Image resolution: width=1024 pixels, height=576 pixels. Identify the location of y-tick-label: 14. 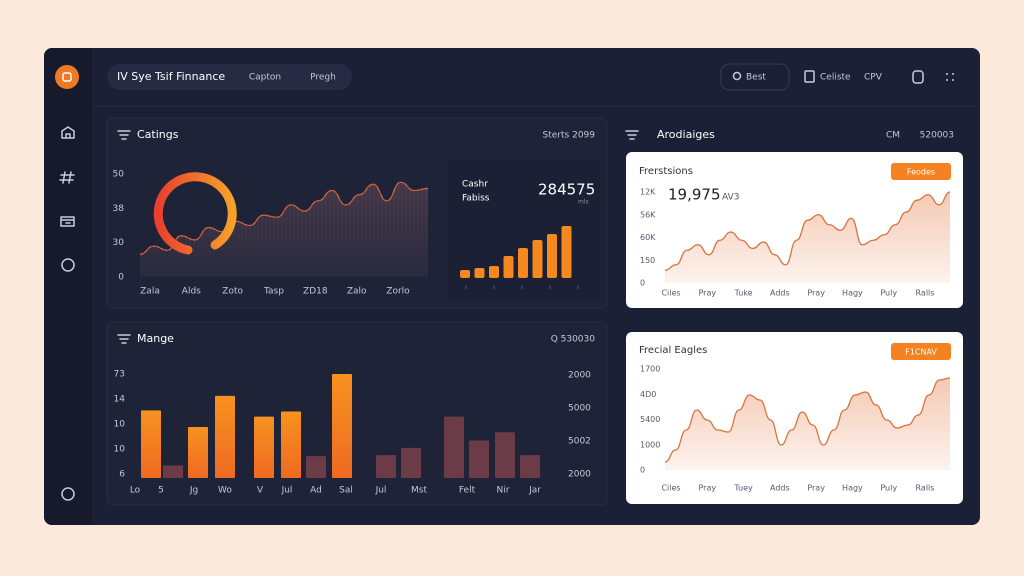
(120, 400).